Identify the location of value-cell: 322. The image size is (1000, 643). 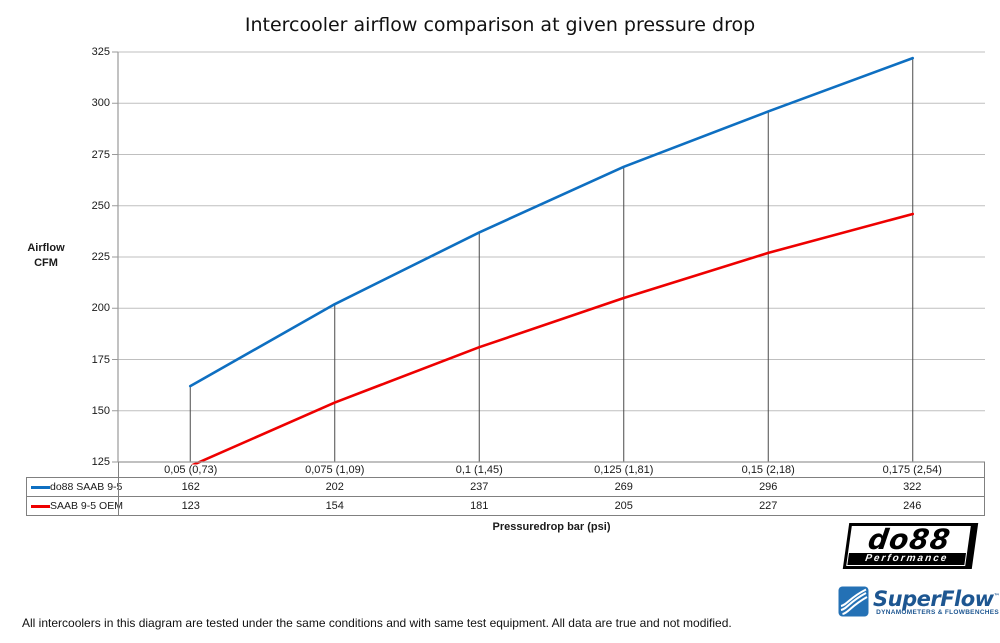
(912, 487).